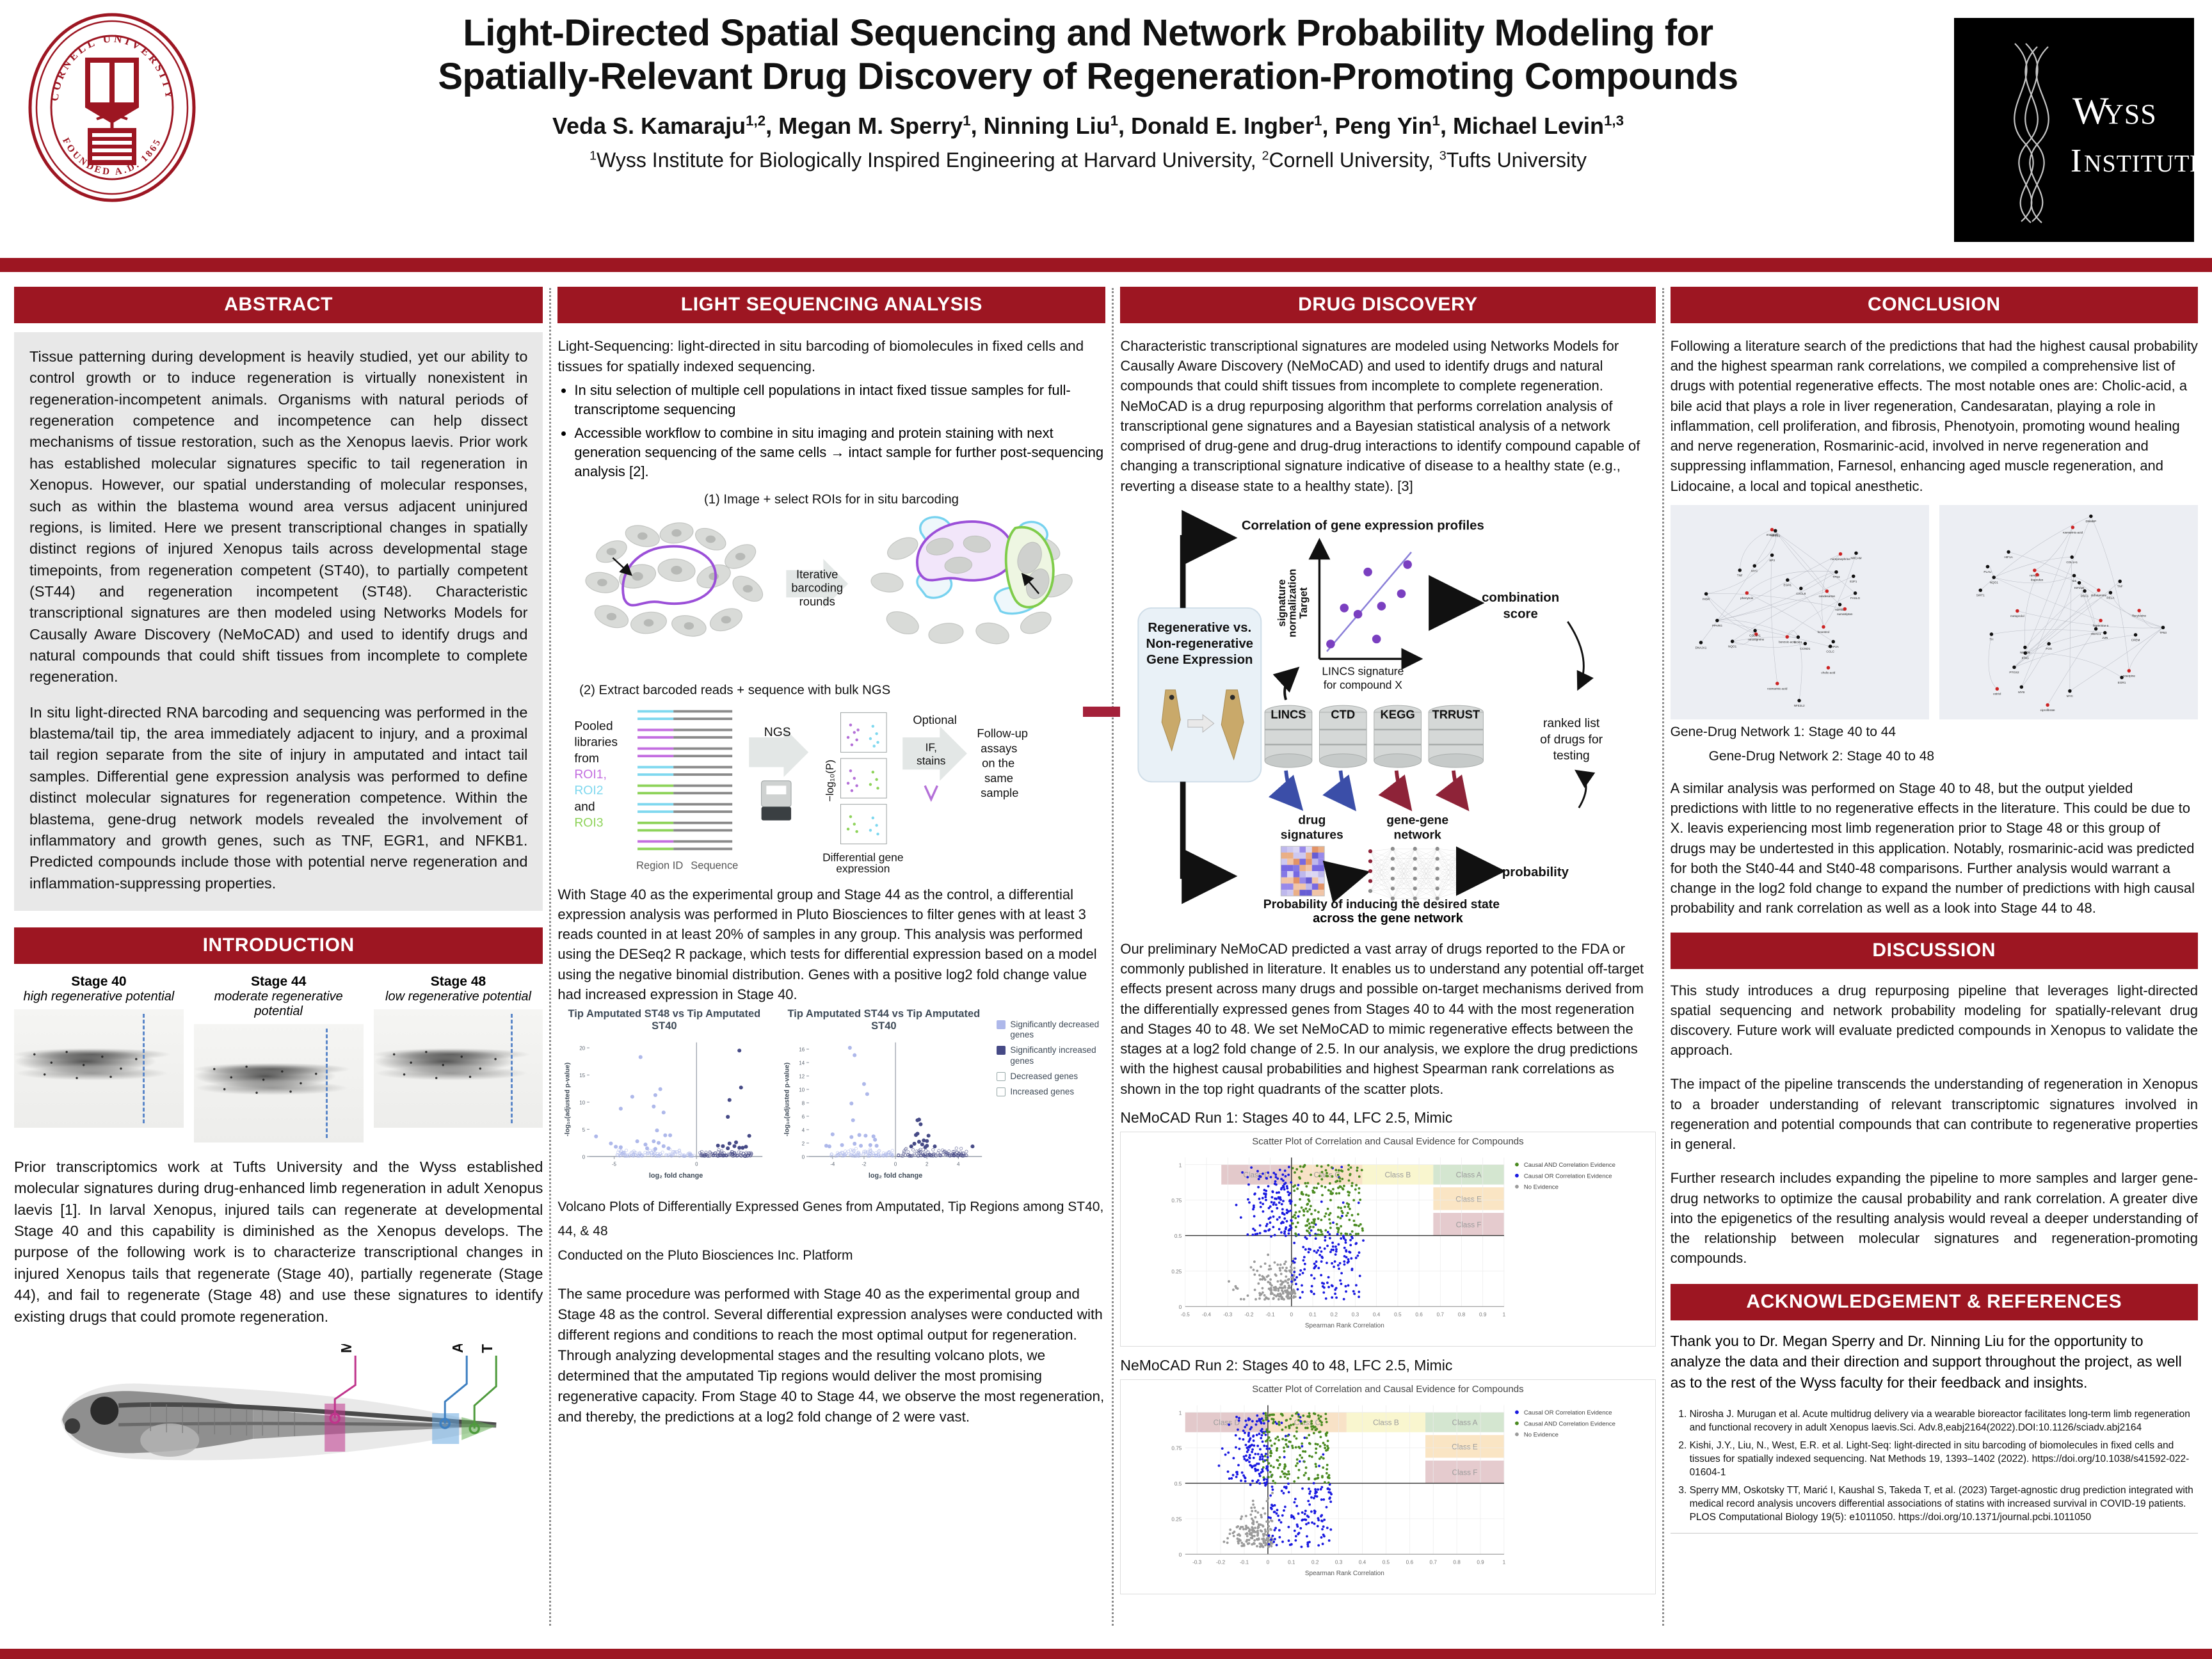  What do you see at coordinates (1363, 671) in the screenshot?
I see `corr-x-axis-1: LINCS signature` at bounding box center [1363, 671].